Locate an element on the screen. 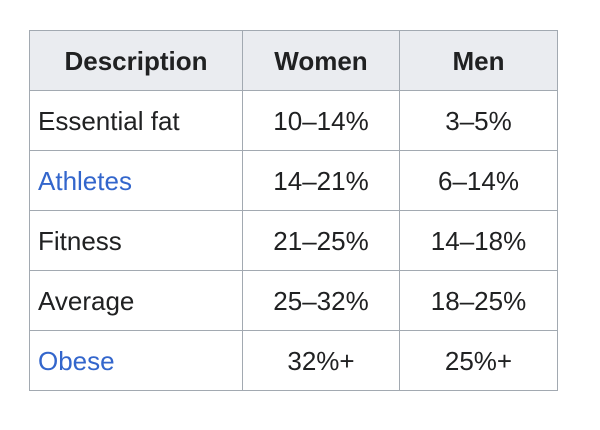 The height and width of the screenshot is (430, 600). row-description-cell: Athletes is located at coordinates (136, 180).